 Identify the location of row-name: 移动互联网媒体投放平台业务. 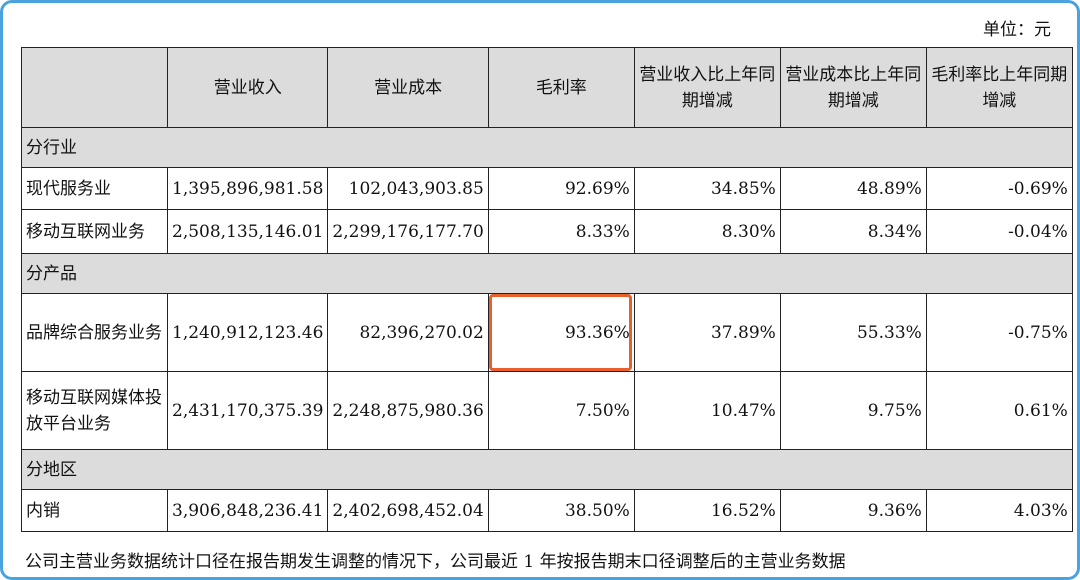
(94, 410).